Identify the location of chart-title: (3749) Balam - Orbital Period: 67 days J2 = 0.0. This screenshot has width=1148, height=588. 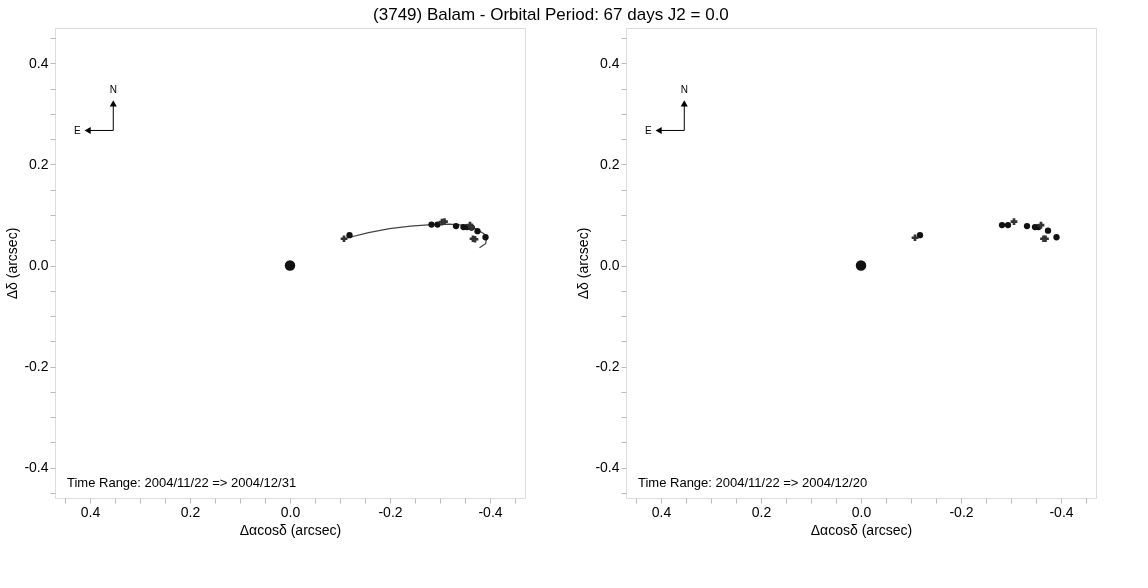
(551, 14).